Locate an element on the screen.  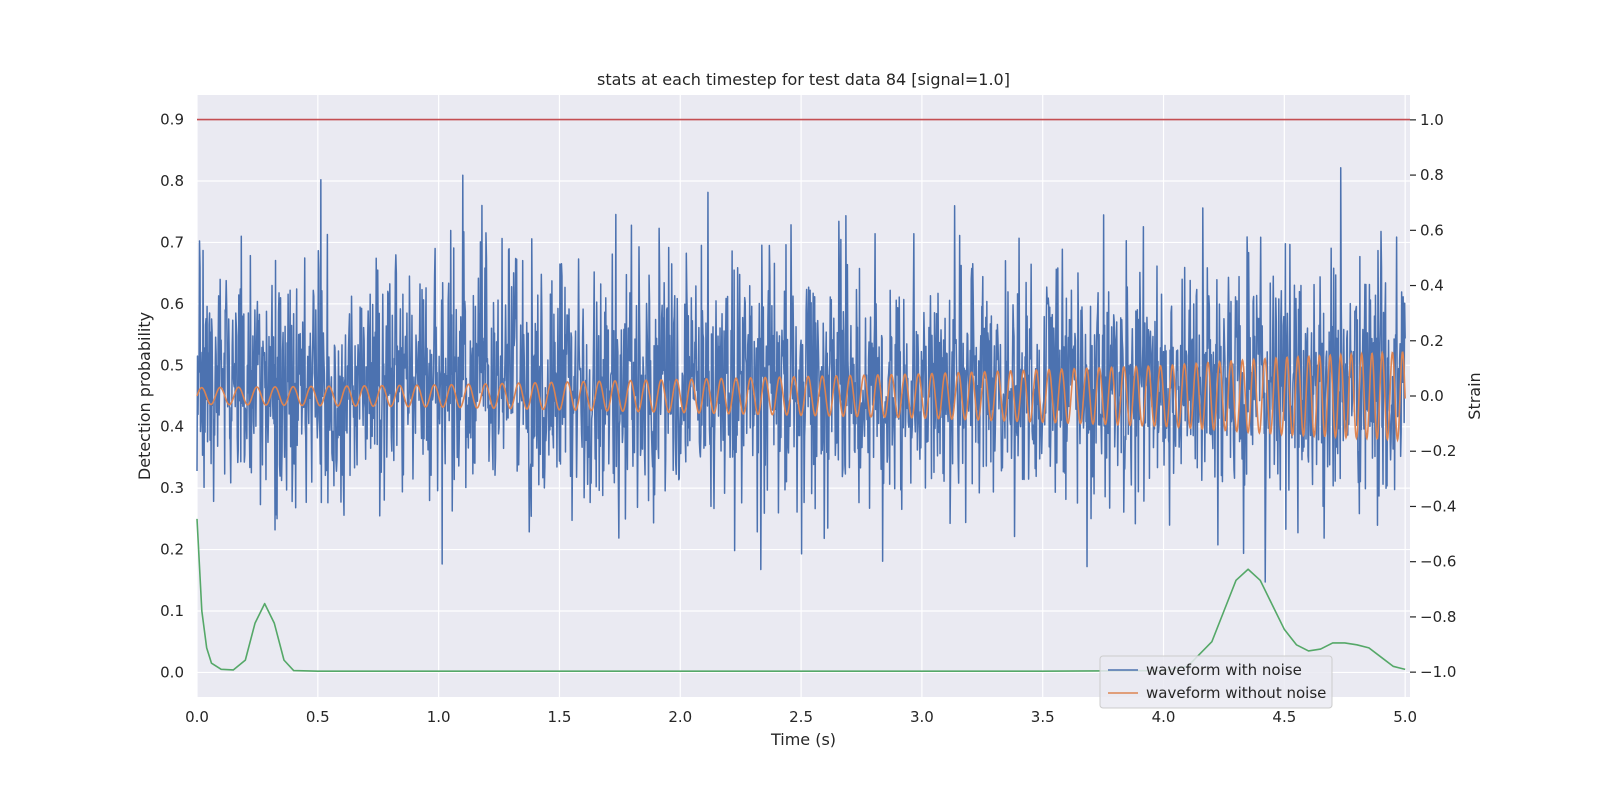
y-right-axis-ticks: −1.0 −0.8 −0.6 −0.4 −0.2 0.0 0.2 0.4 0.6 0.8 1.0 is located at coordinates (1433, 396).